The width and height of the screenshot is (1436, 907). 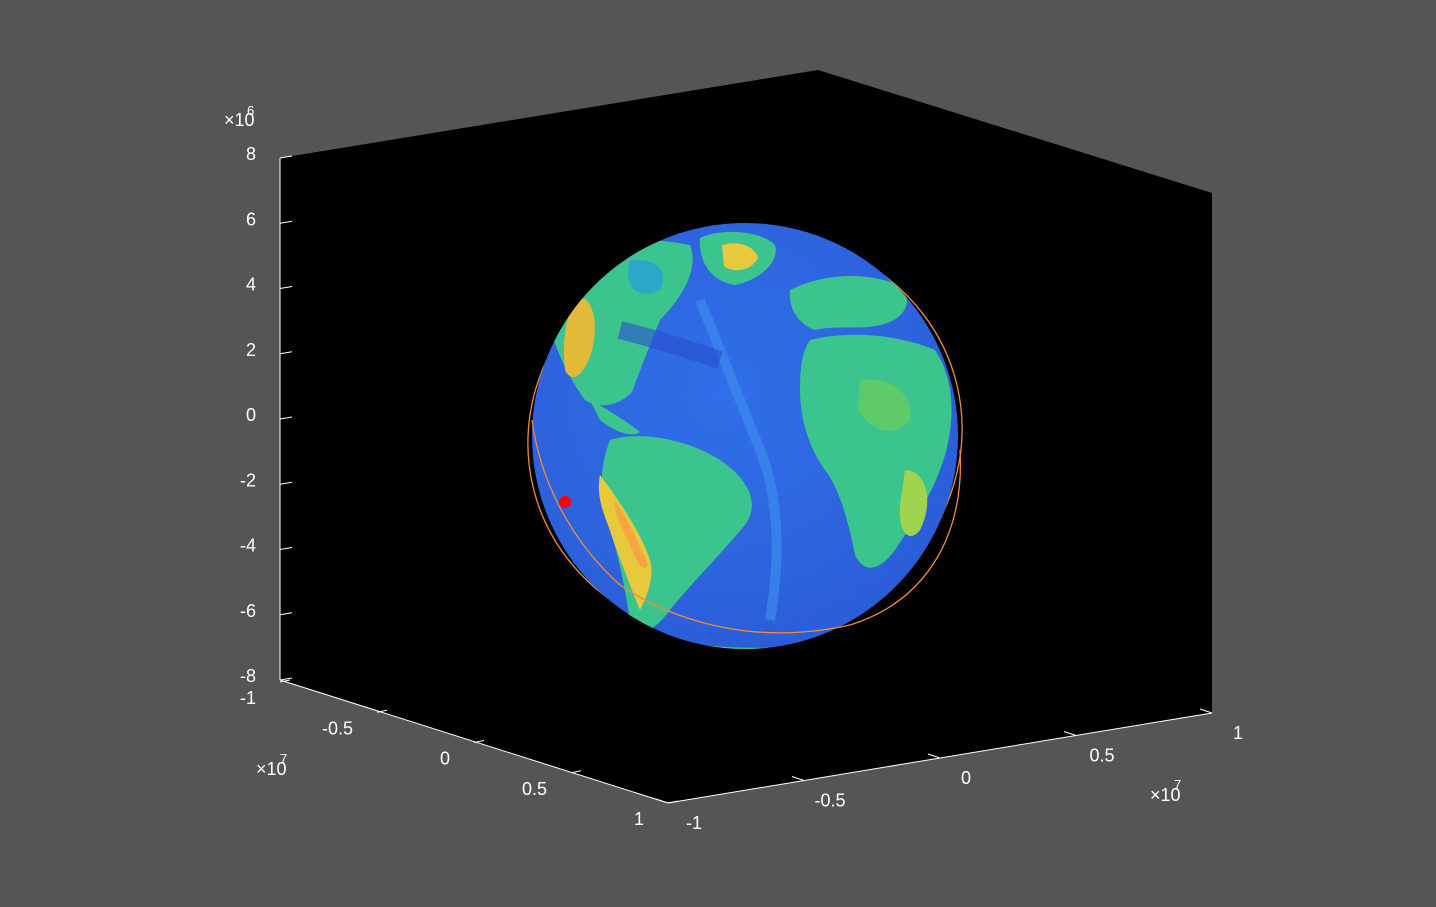 I want to click on y-tick-label: 0, so click(x=966, y=778).